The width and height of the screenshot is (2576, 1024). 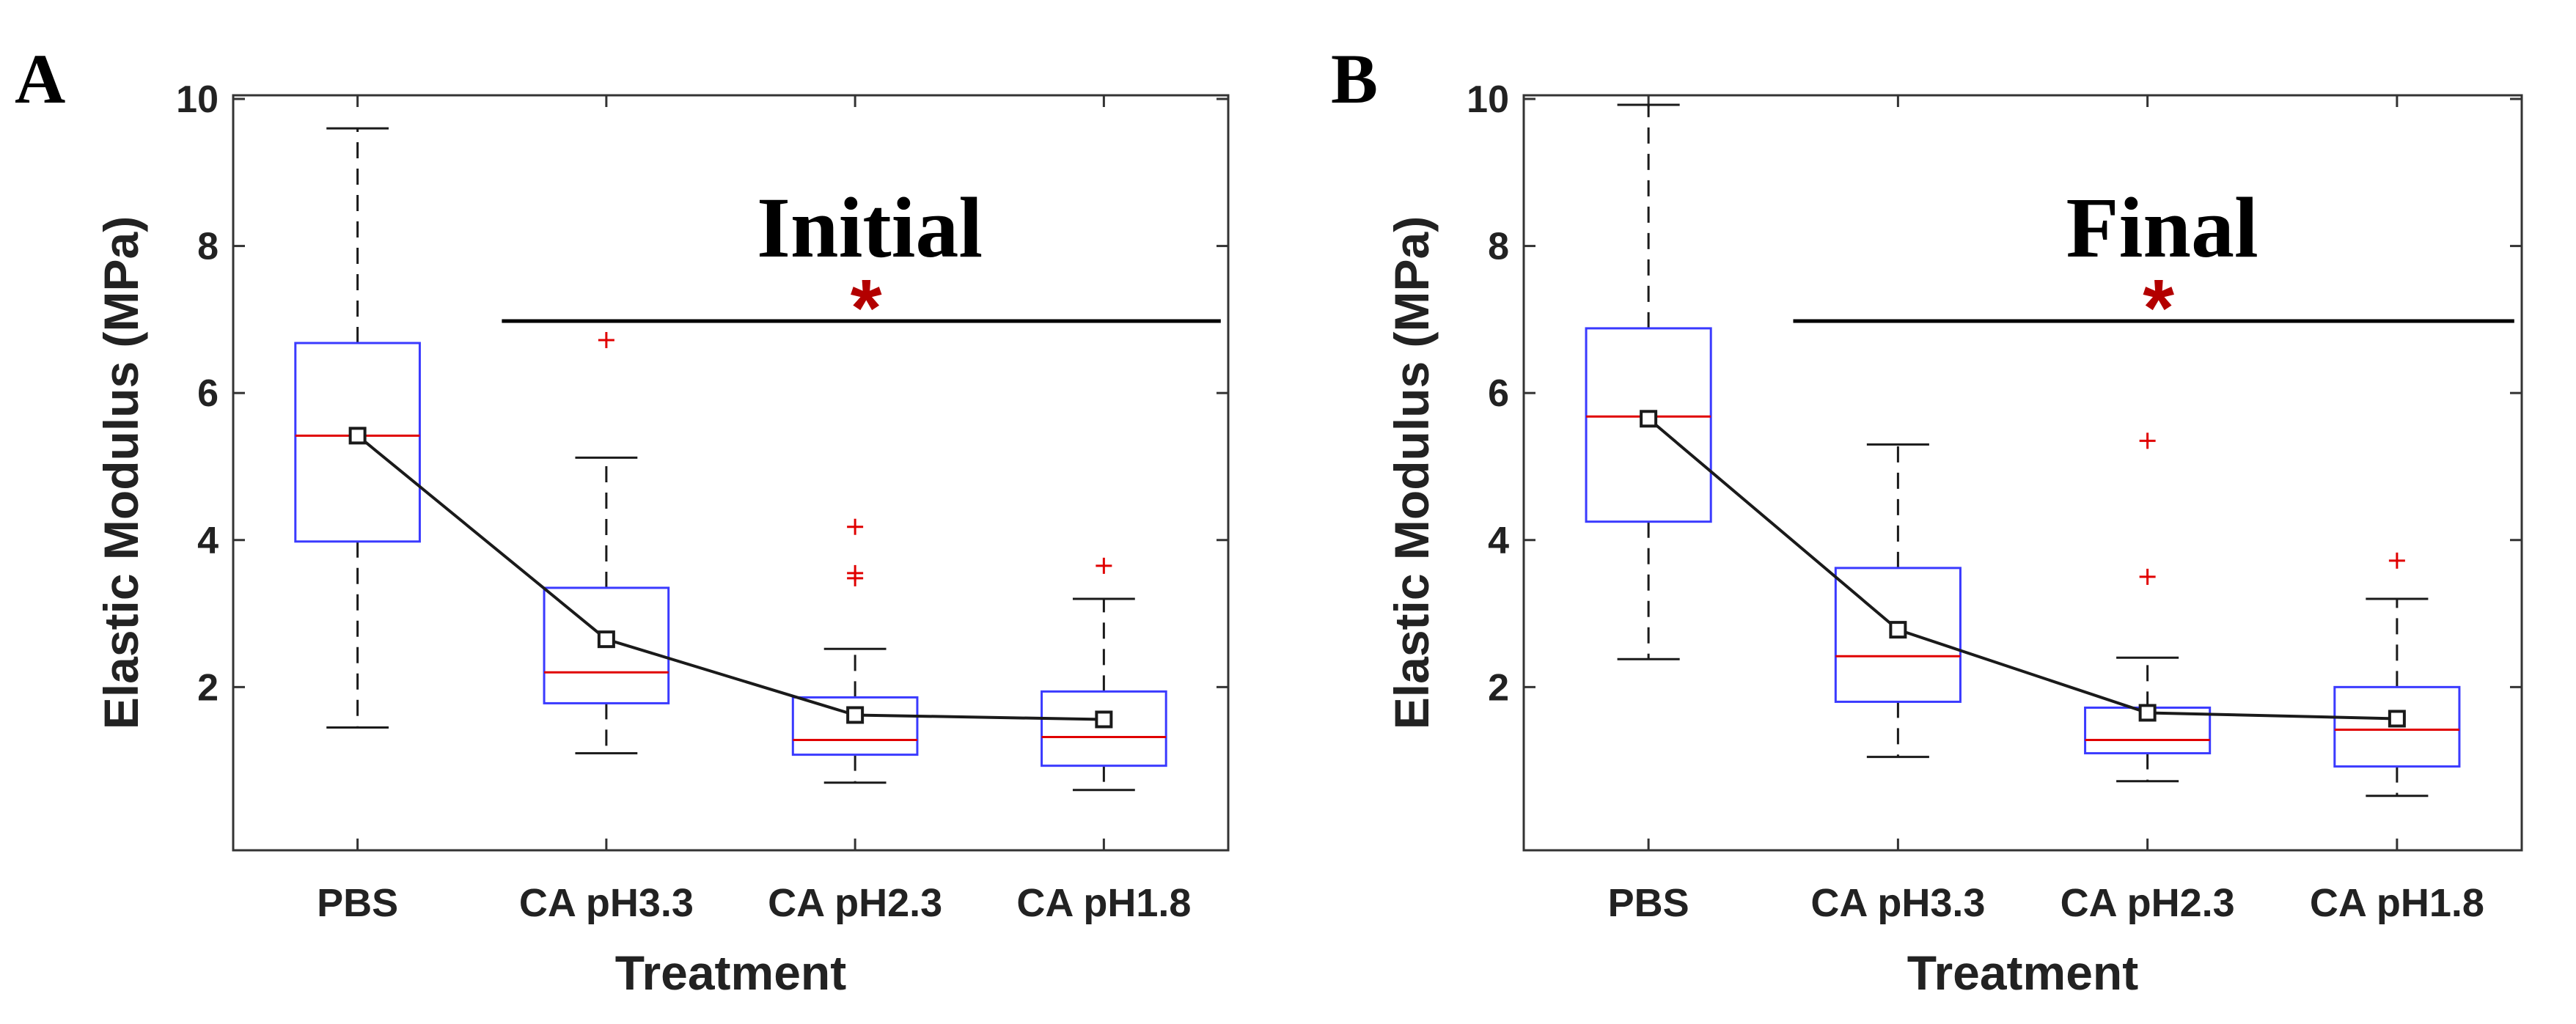 What do you see at coordinates (40, 79) in the screenshot?
I see `panel-letter: A` at bounding box center [40, 79].